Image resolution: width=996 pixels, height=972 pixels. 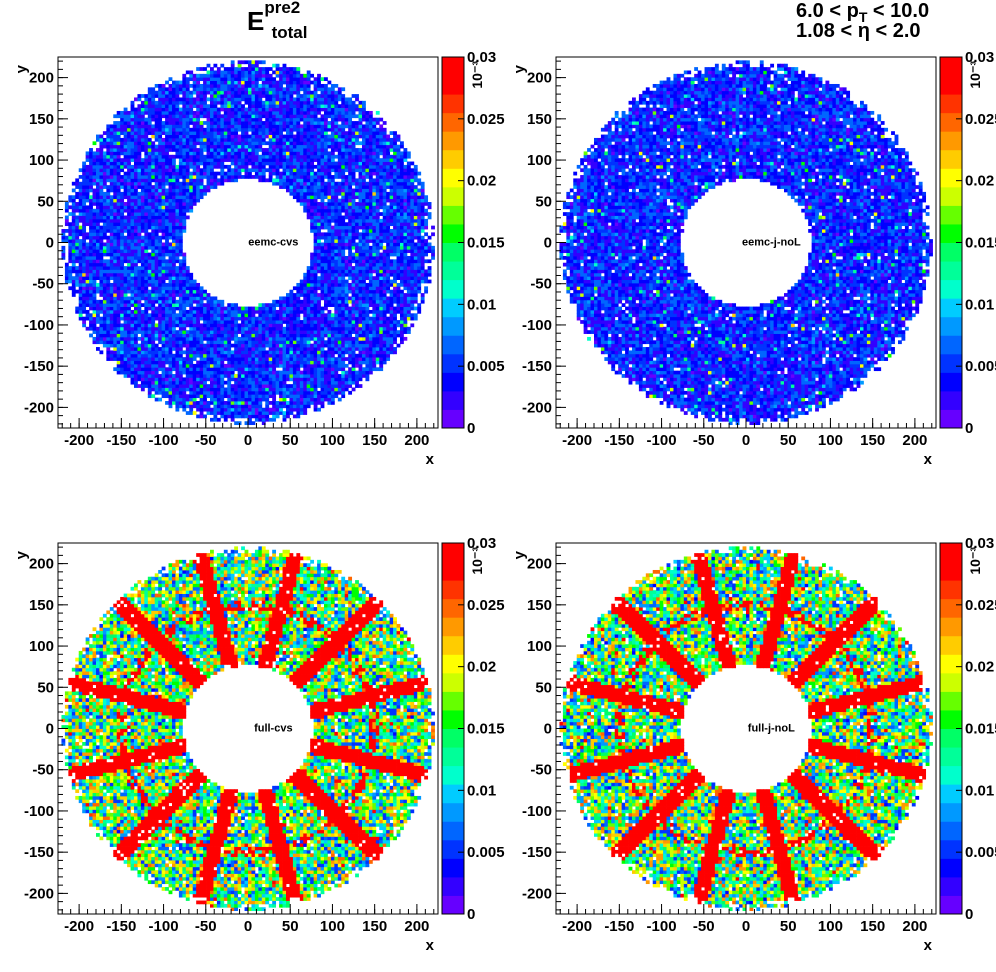 I want to click on panel-label: full-j-noL, so click(x=771, y=729).